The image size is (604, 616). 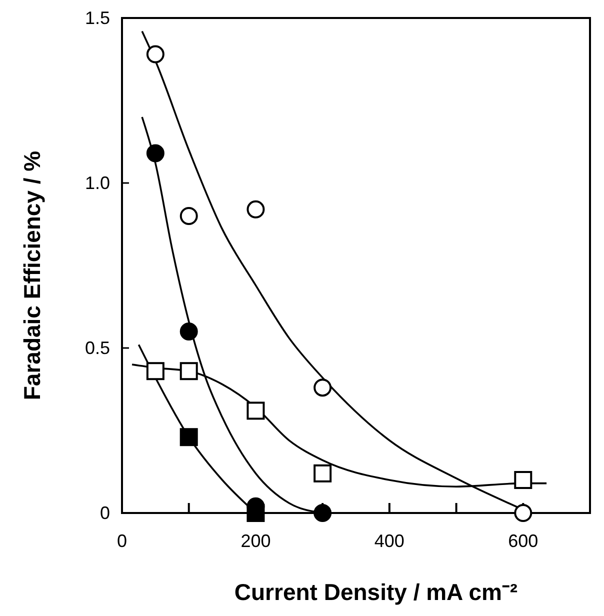 I want to click on y-tick-label: 0.5, so click(x=97, y=348).